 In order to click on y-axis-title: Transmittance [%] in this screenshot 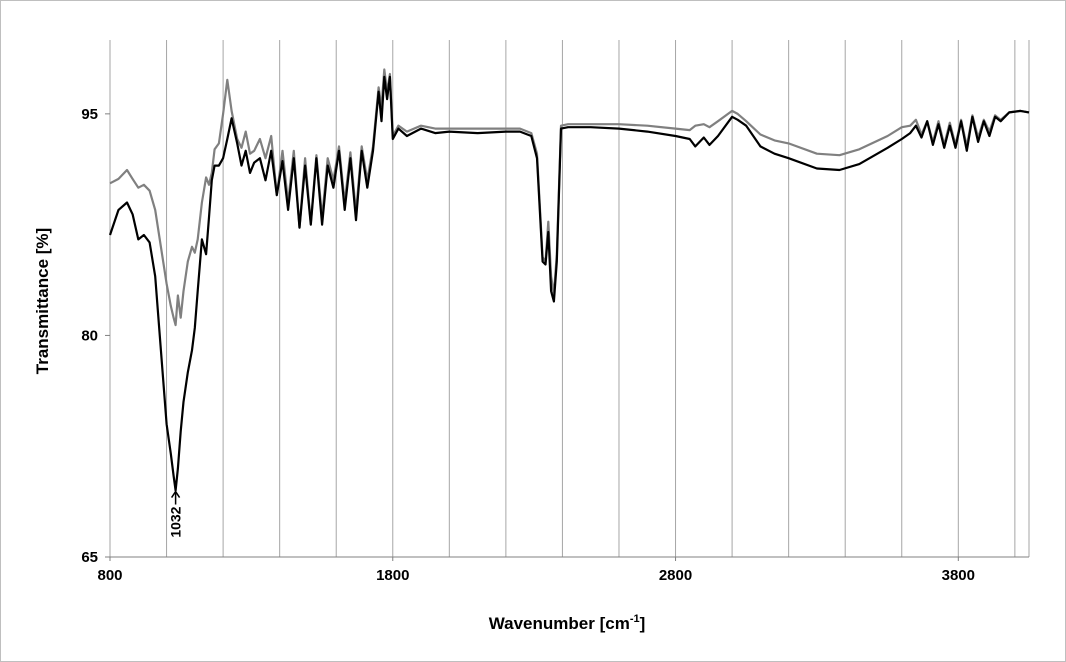, I will do `click(42, 301)`.